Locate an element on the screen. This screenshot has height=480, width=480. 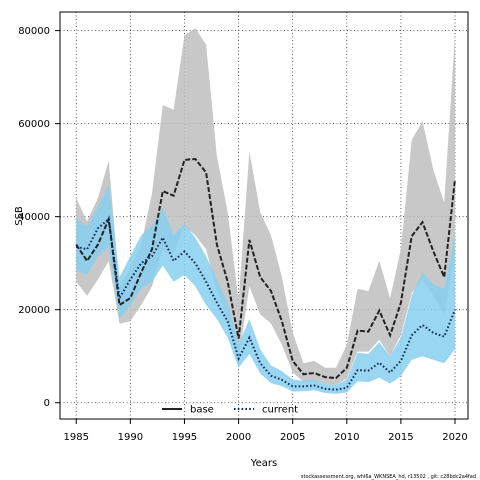
y-tick-label: 0 is located at coordinates (47, 403).